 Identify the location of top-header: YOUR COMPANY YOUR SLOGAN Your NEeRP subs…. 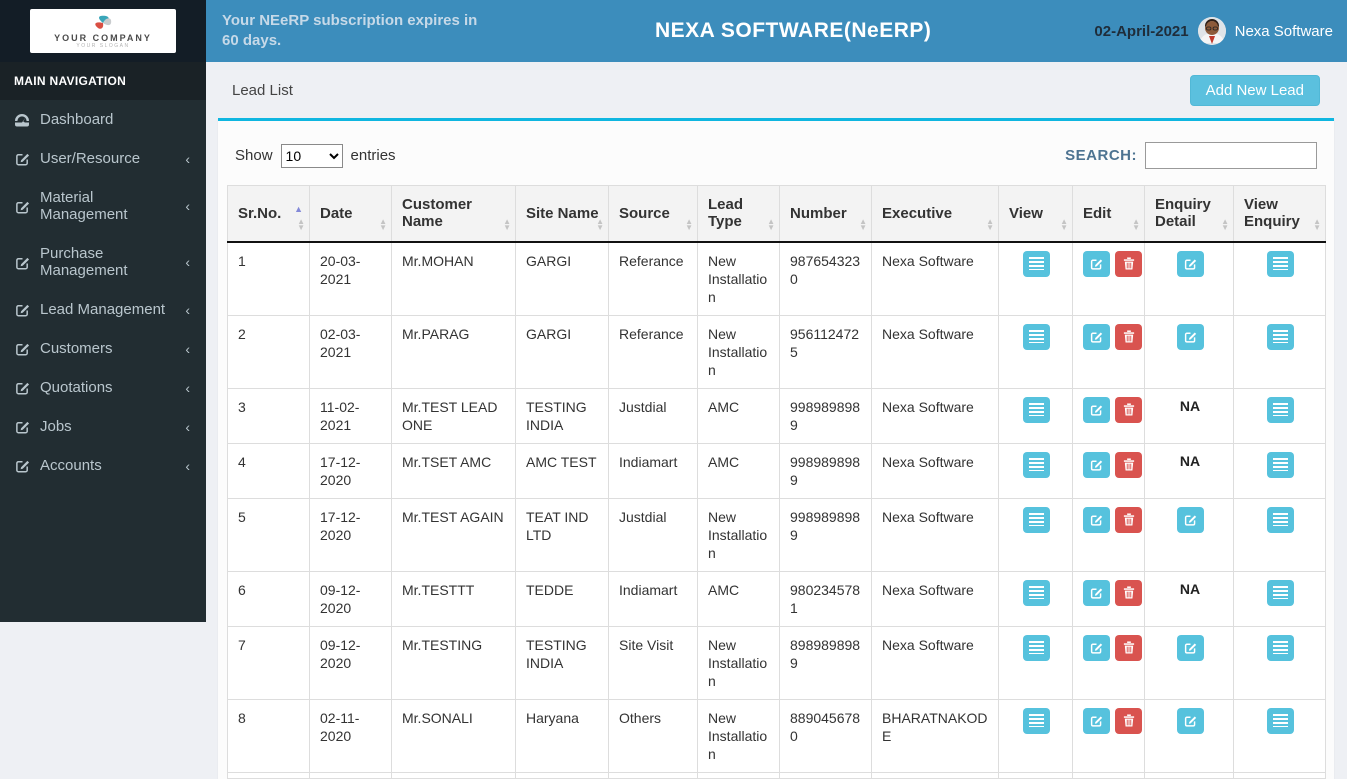
(673, 31).